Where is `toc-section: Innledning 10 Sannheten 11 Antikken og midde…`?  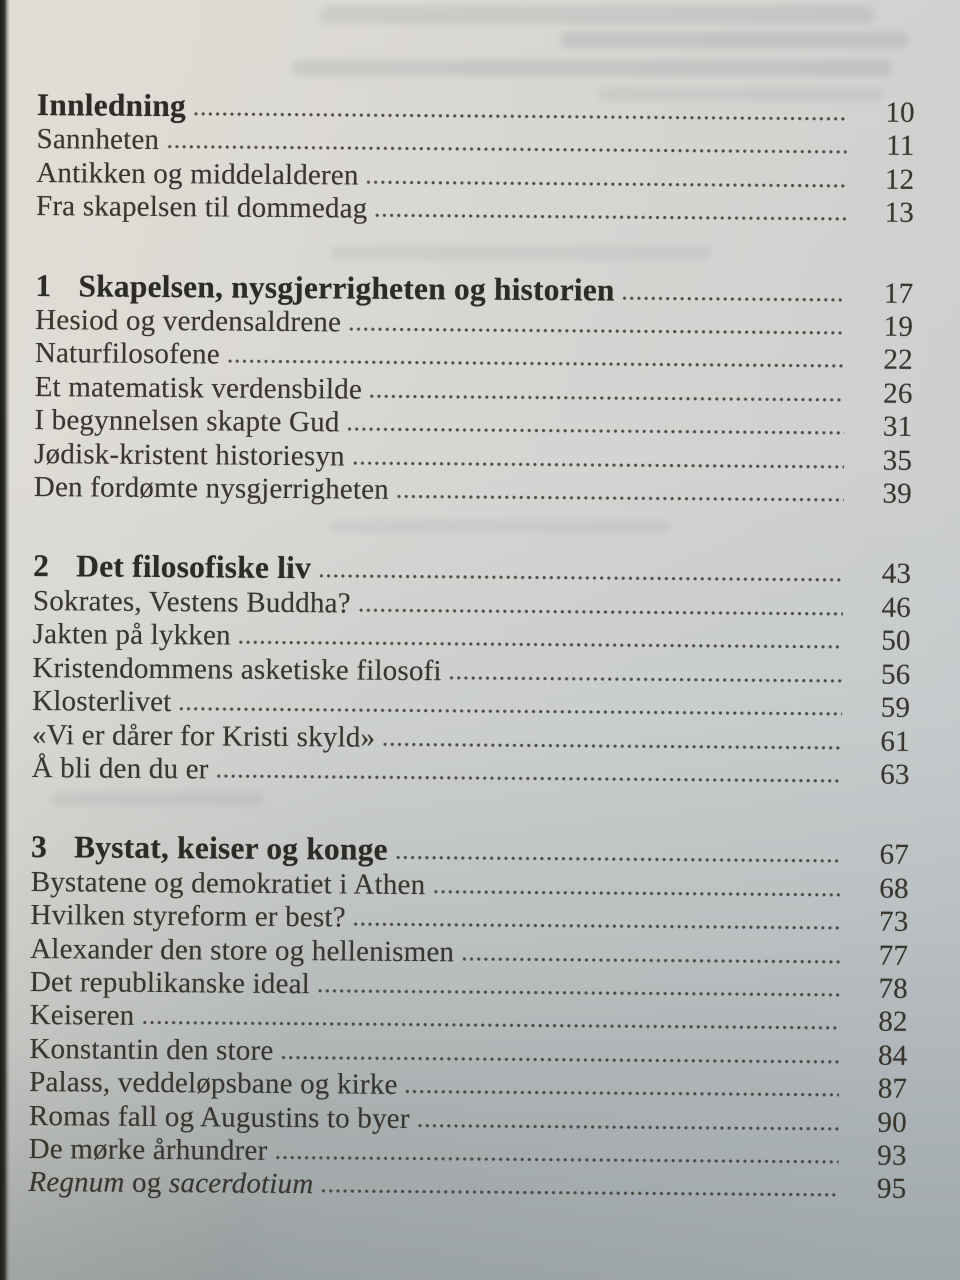 toc-section: Innledning 10 Sannheten 11 Antikken og midde… is located at coordinates (475, 159).